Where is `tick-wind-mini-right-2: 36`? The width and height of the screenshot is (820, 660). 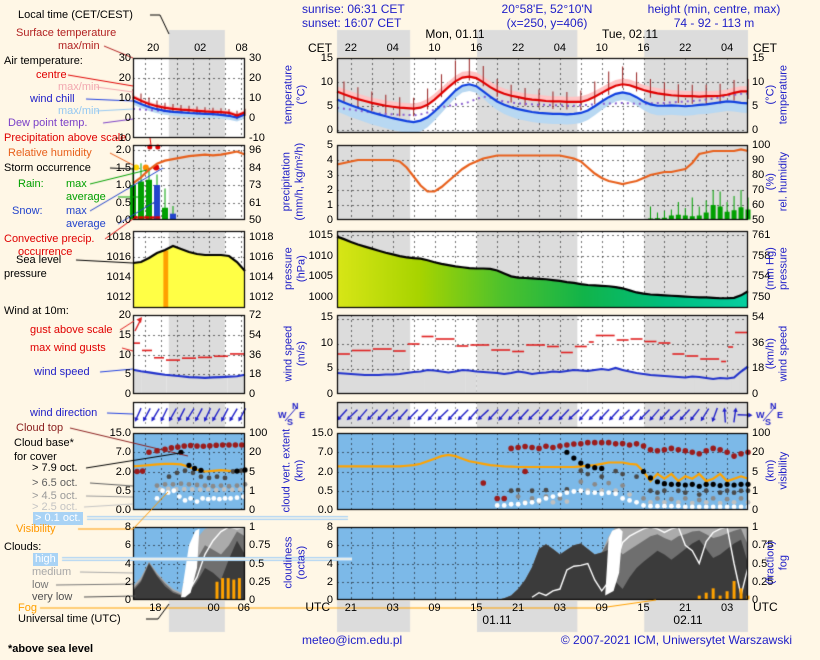 tick-wind-mini-right-2: 36 is located at coordinates (255, 354).